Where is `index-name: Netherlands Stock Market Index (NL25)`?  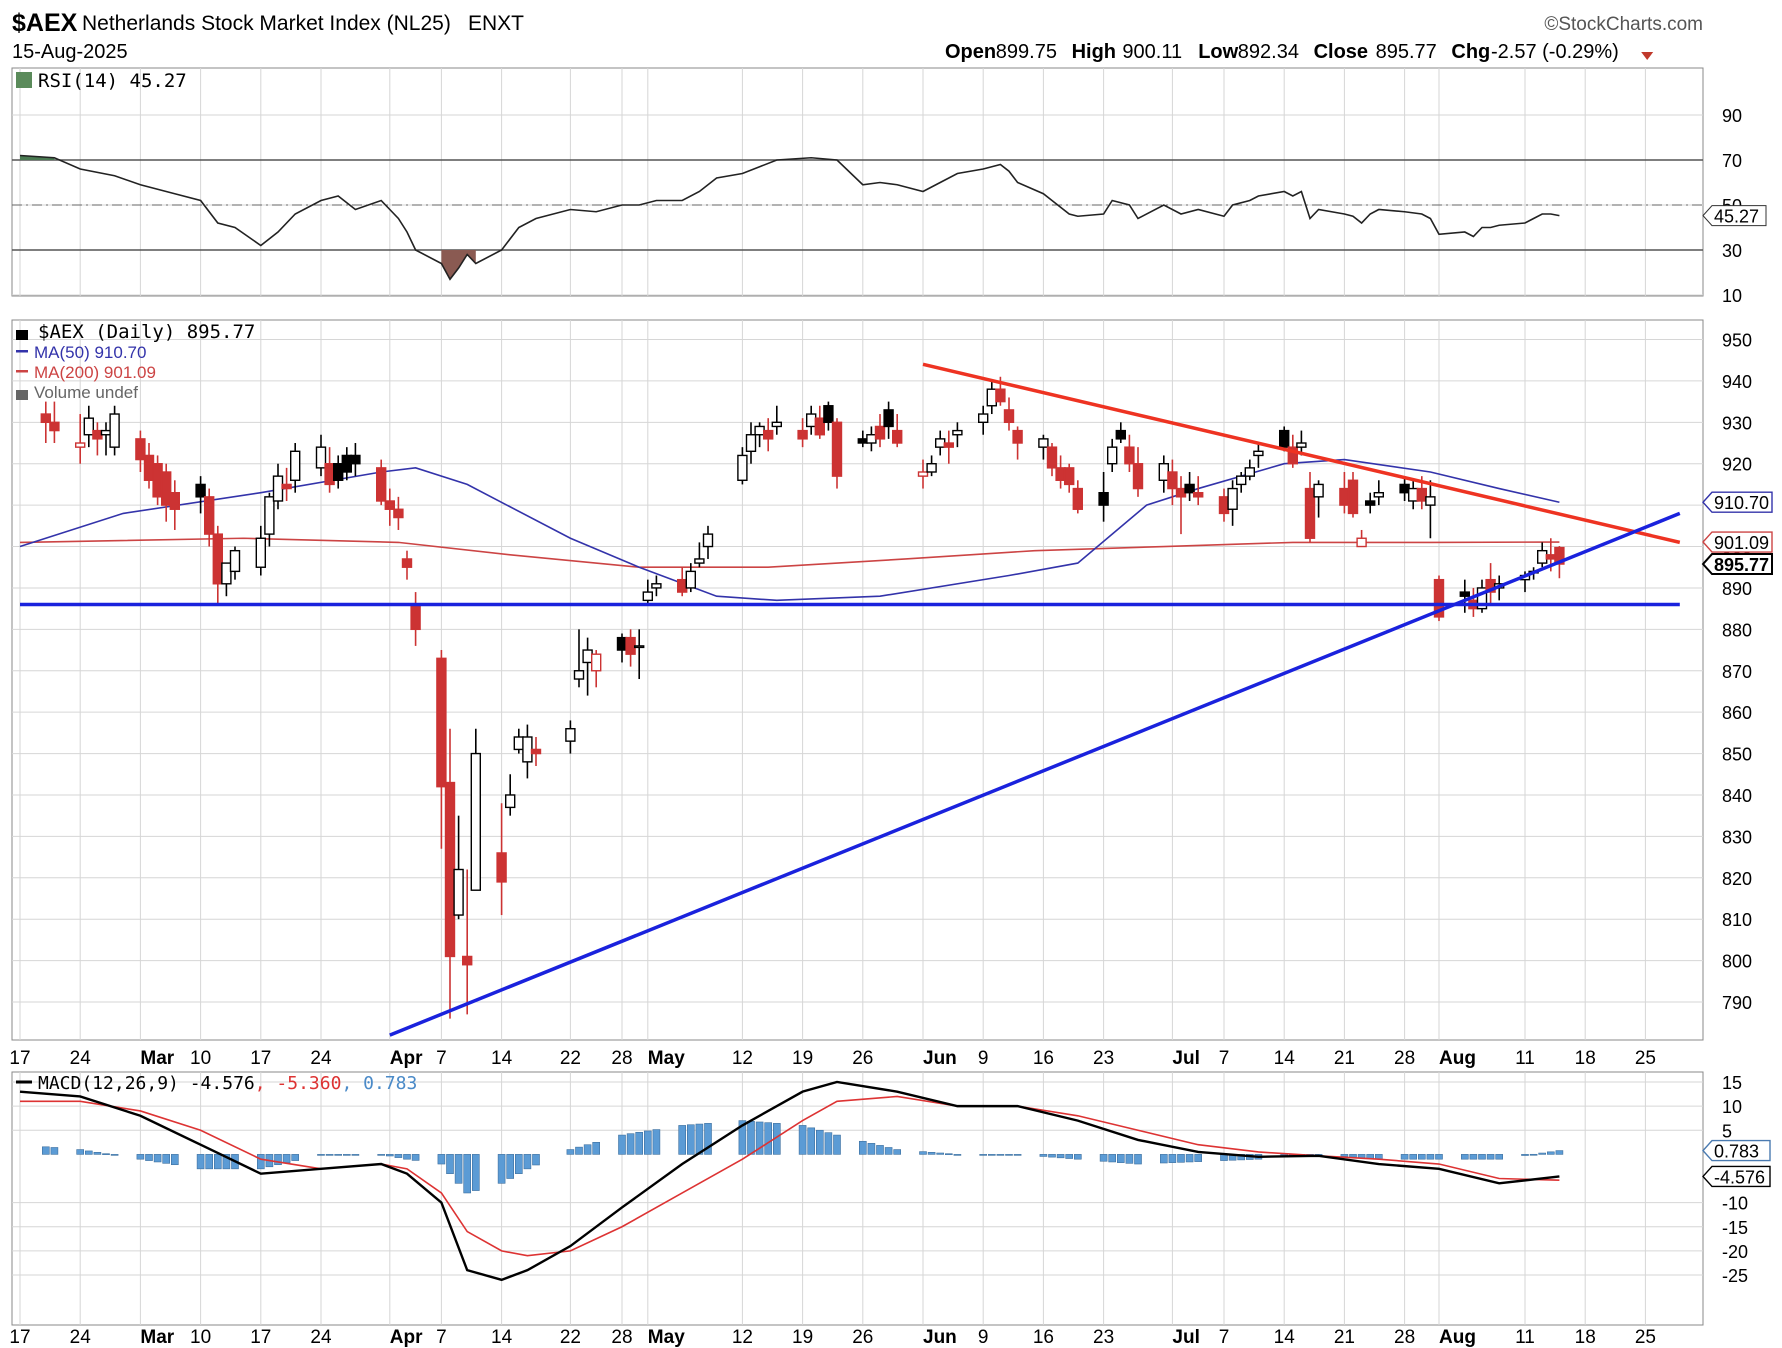 index-name: Netherlands Stock Market Index (NL25) is located at coordinates (266, 23).